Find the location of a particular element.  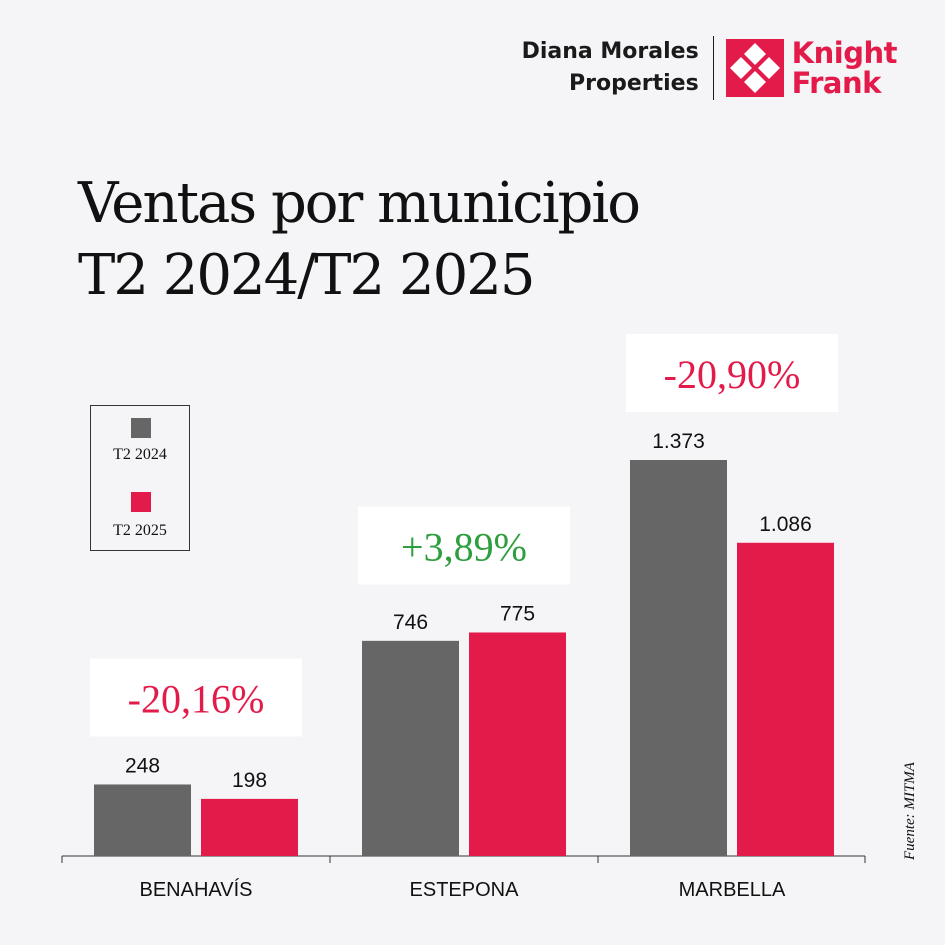

data-label: 1.373 is located at coordinates (678, 441).